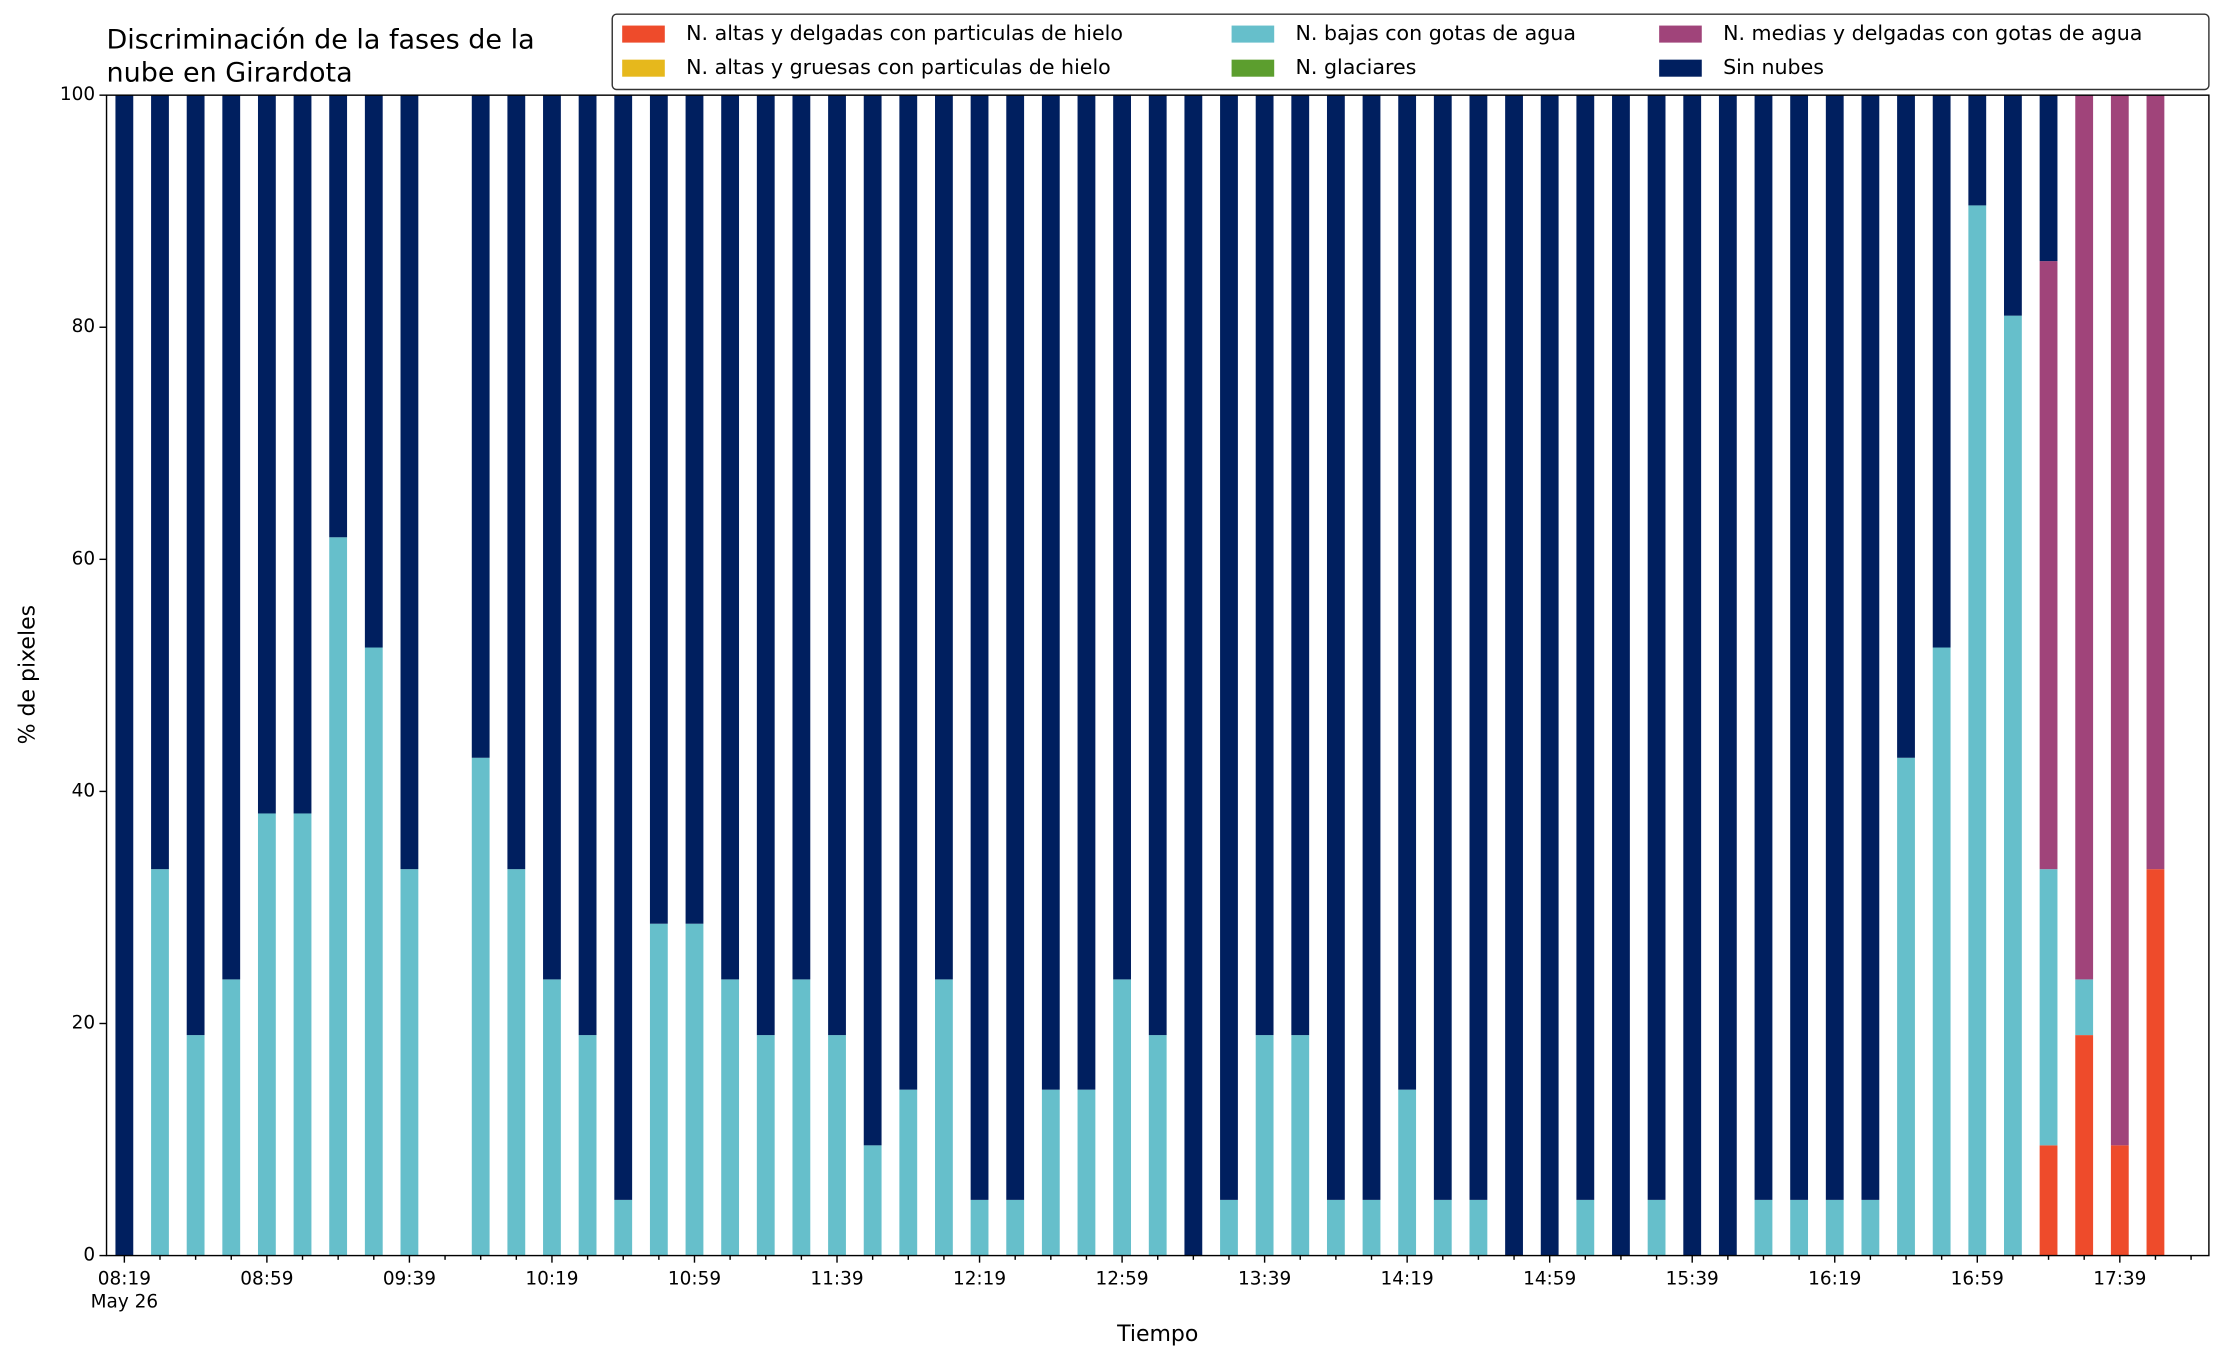 This screenshot has width=2216, height=1355. Describe the element at coordinates (1977, 1279) in the screenshot. I see `x-tick-label: 16:59` at that location.